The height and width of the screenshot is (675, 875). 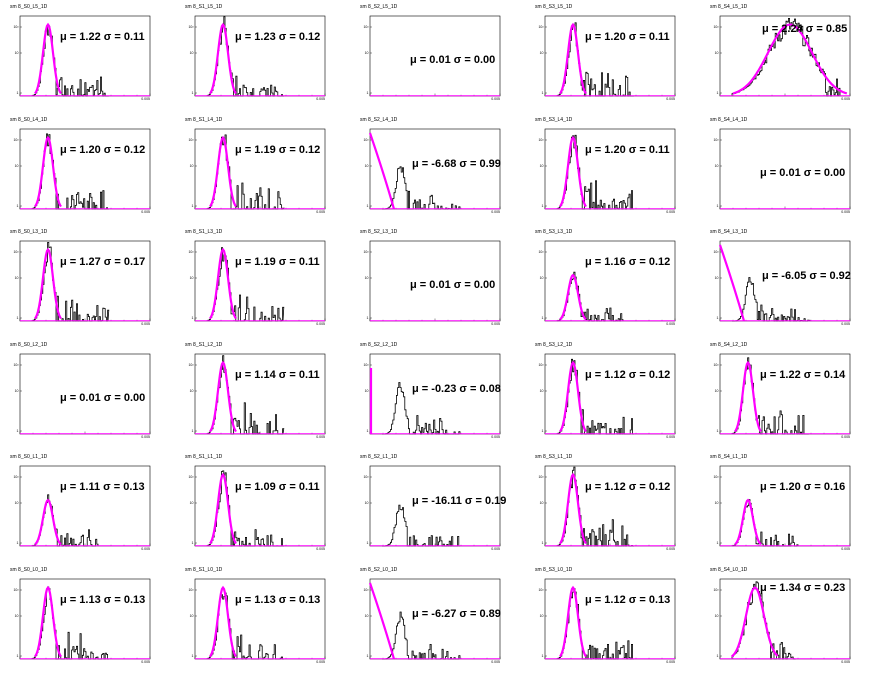 What do you see at coordinates (204, 344) in the screenshot?
I see `panel-title: sm 8_S1_L2_1D` at bounding box center [204, 344].